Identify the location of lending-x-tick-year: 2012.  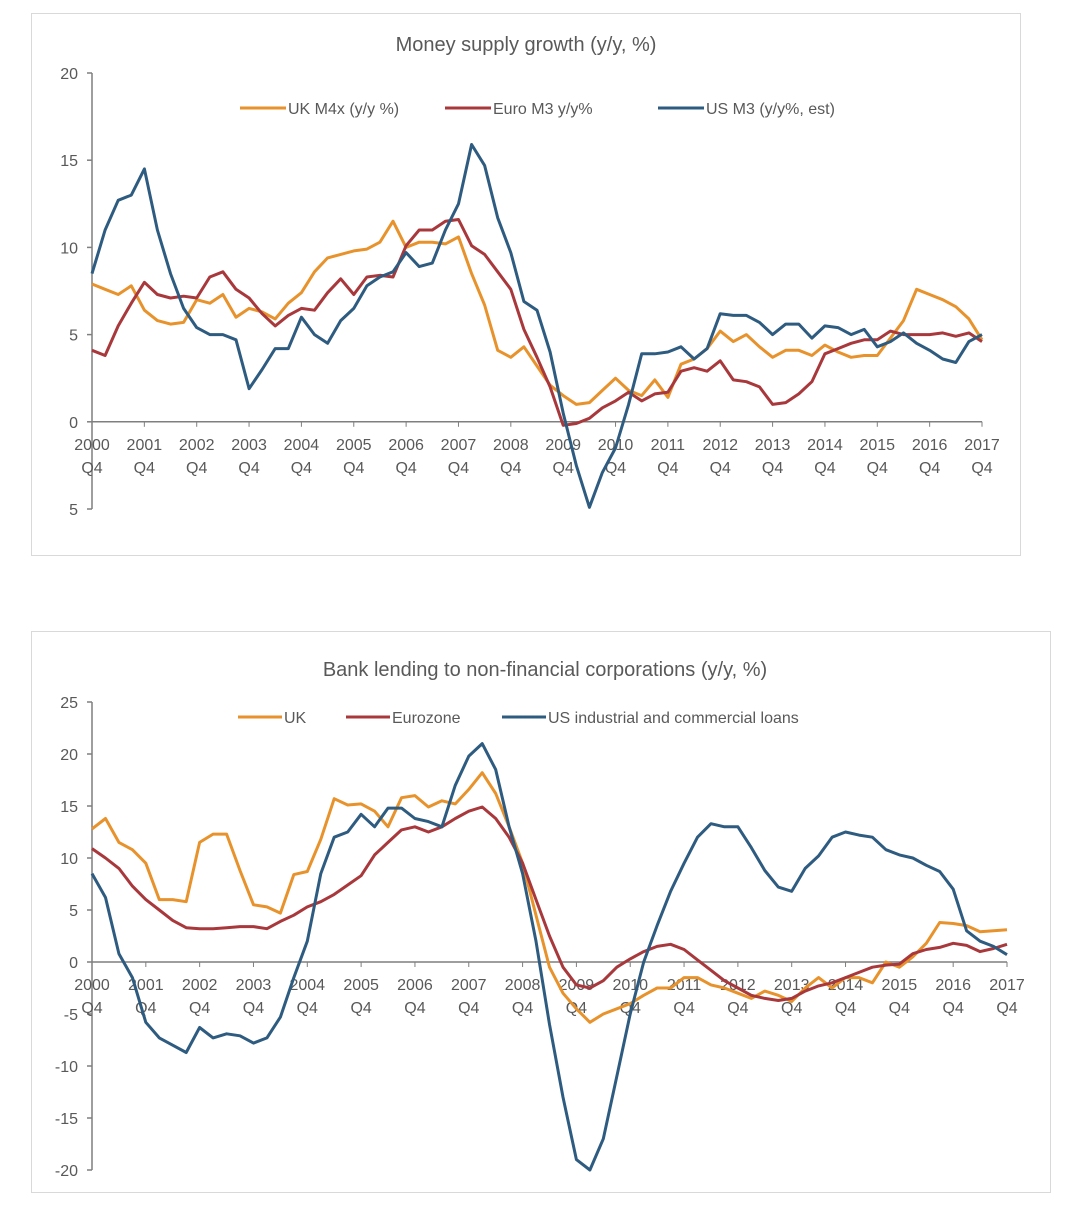
(738, 985).